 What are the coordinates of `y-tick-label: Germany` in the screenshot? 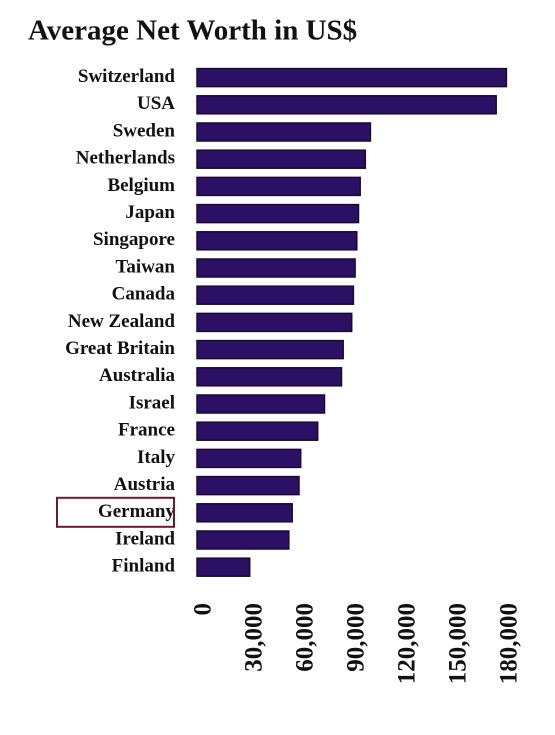 It's located at (137, 511).